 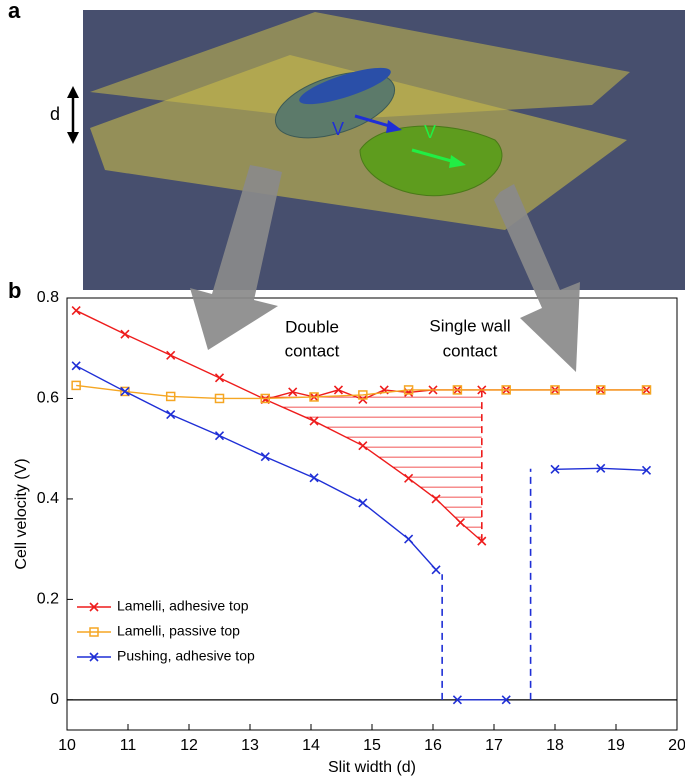 What do you see at coordinates (21, 513) in the screenshot?
I see `y-axis-label: Cell velocity (V)` at bounding box center [21, 513].